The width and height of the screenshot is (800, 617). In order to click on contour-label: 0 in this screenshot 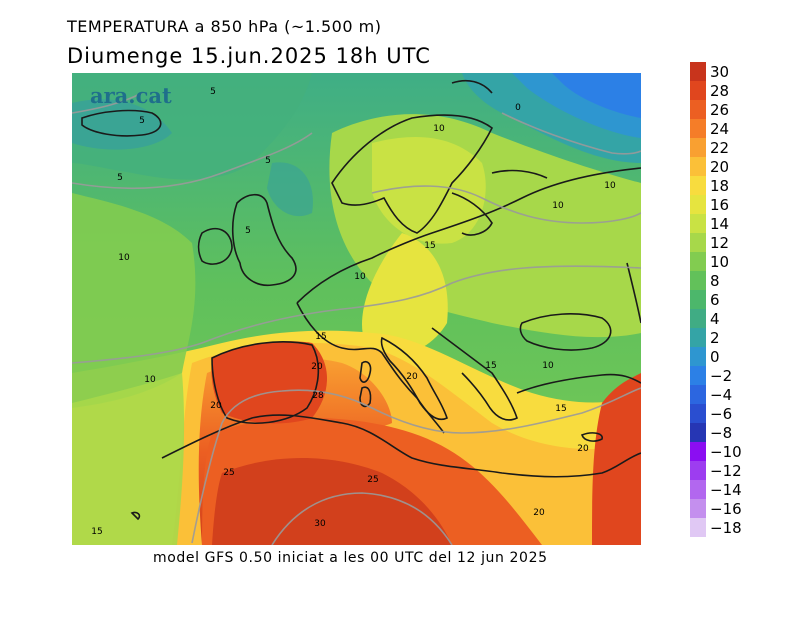, I will do `click(518, 108)`.